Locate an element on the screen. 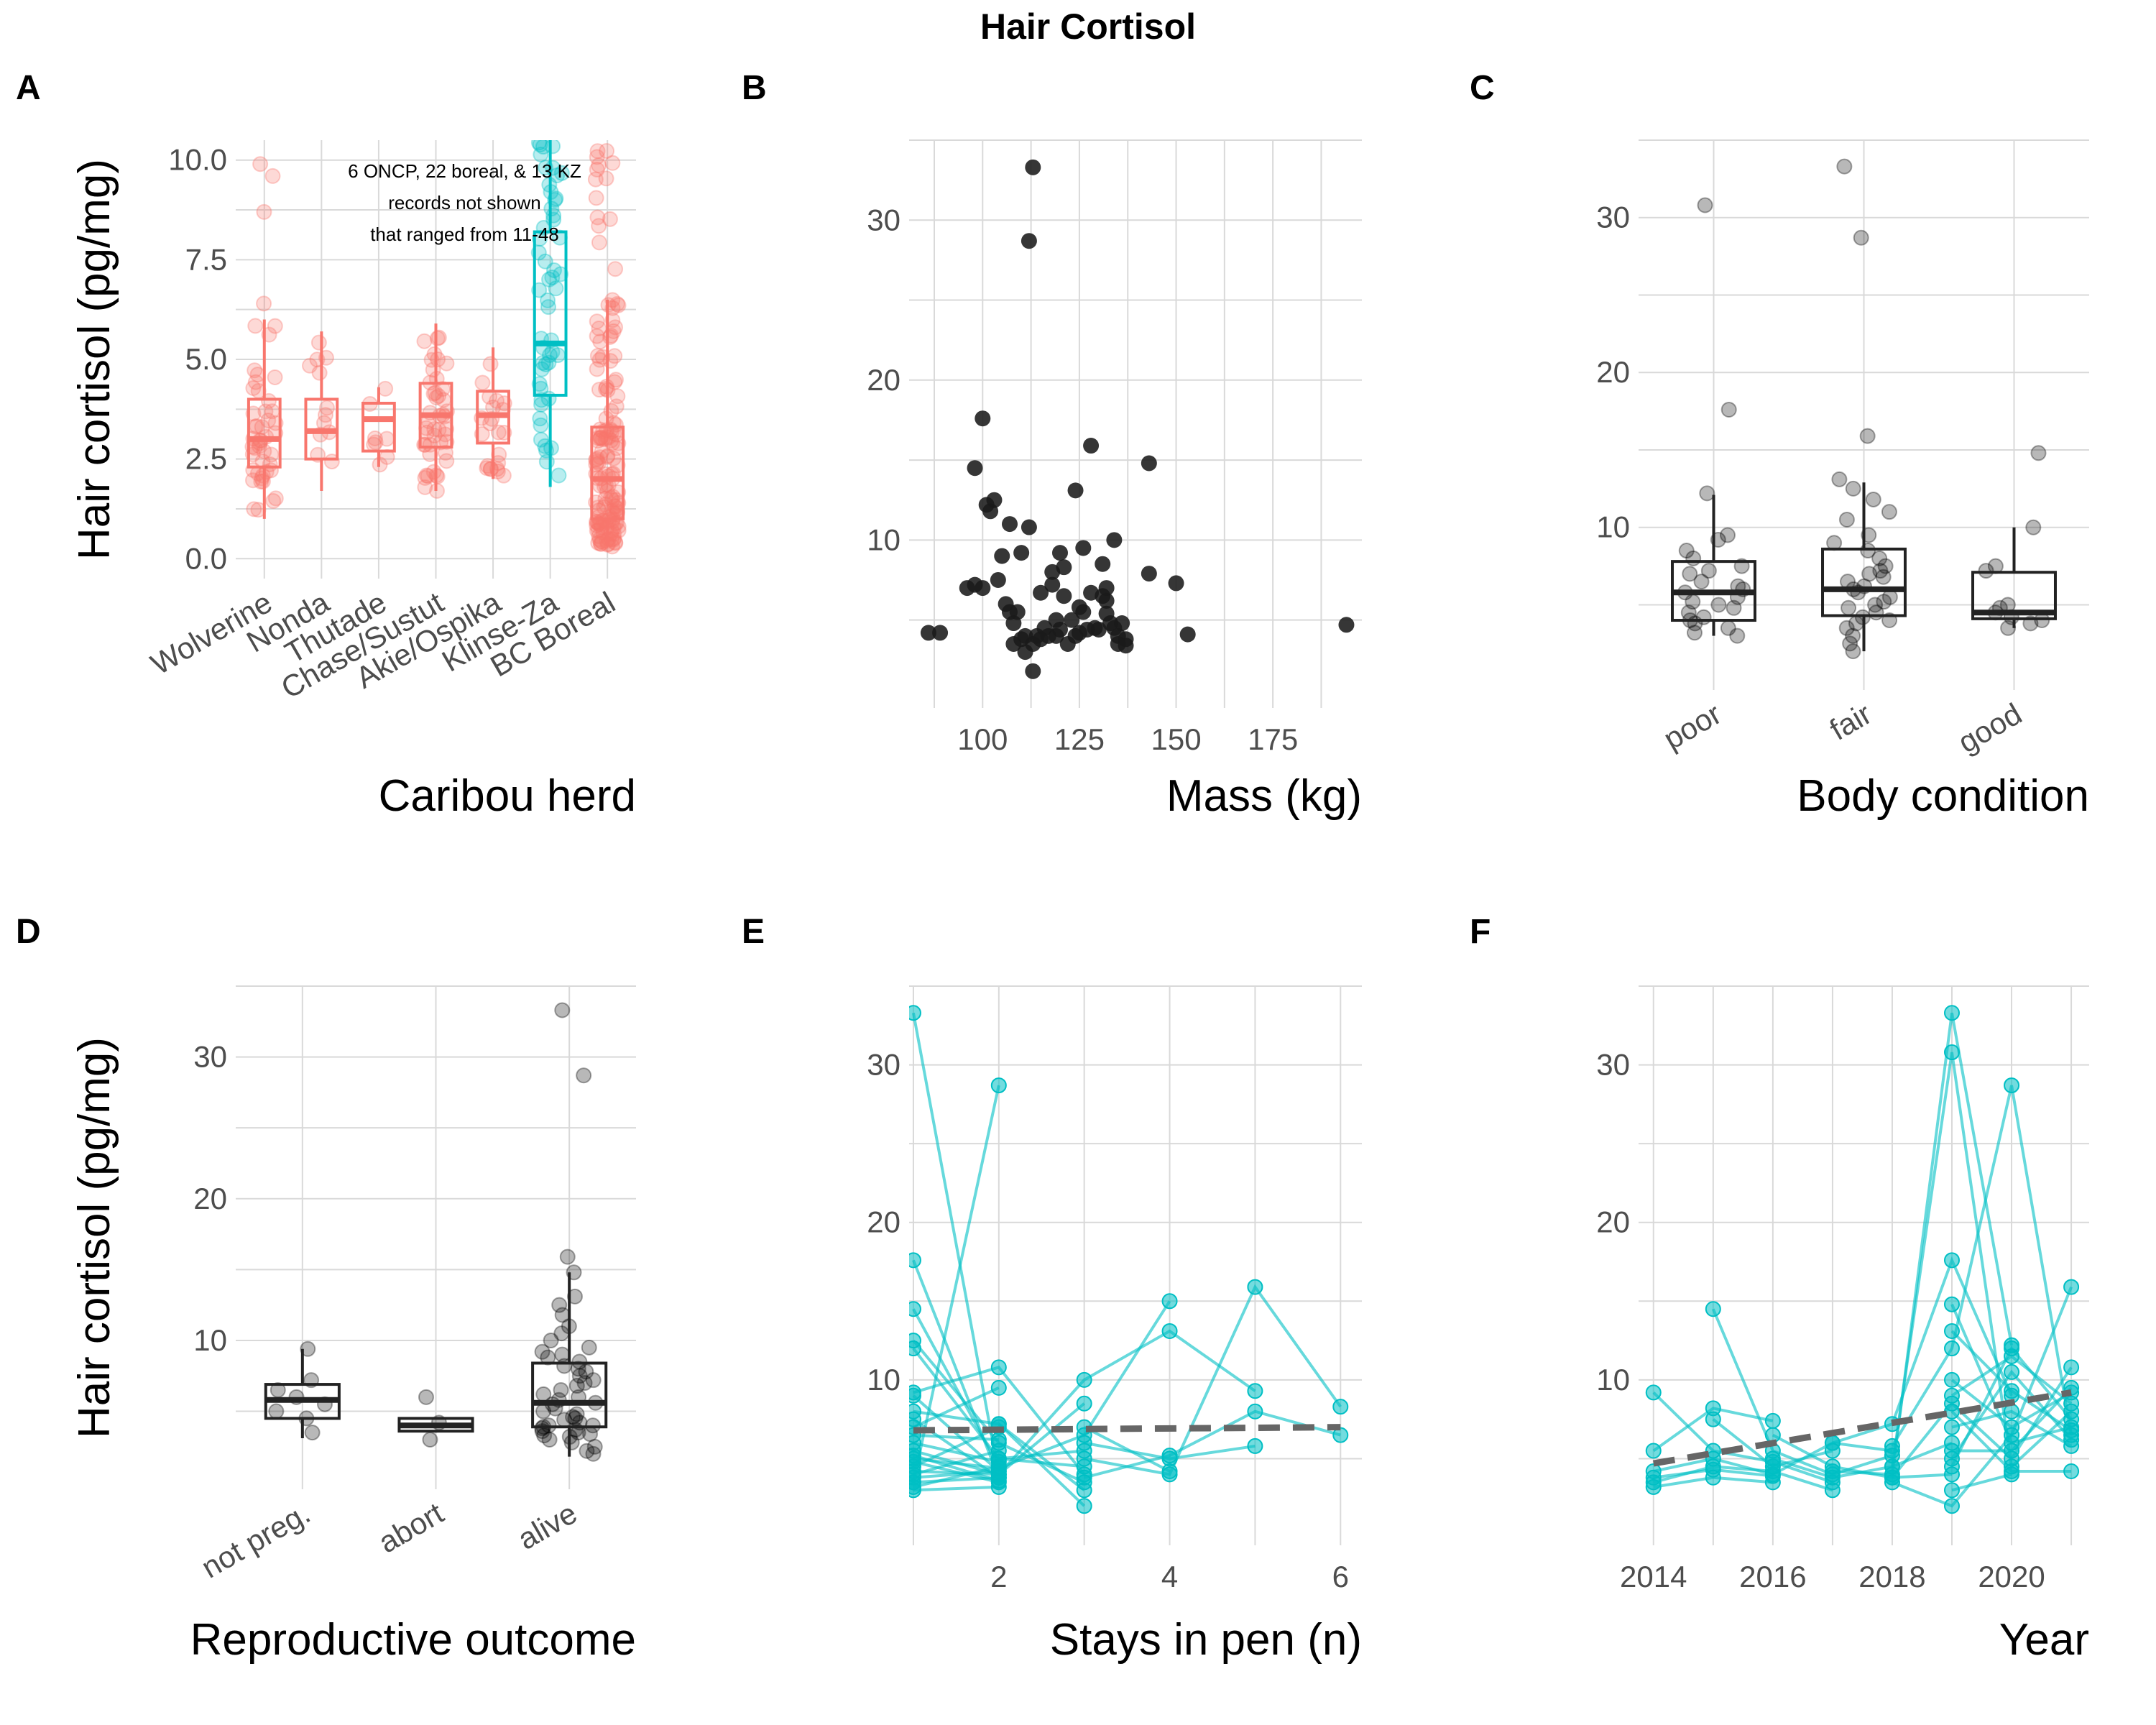  x-axis-label: Stays in pen (n) is located at coordinates (1206, 1640).